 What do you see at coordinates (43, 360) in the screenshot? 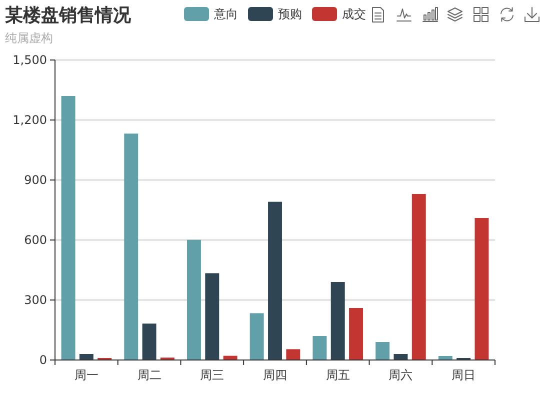
I see `y-tick-label: 0` at bounding box center [43, 360].